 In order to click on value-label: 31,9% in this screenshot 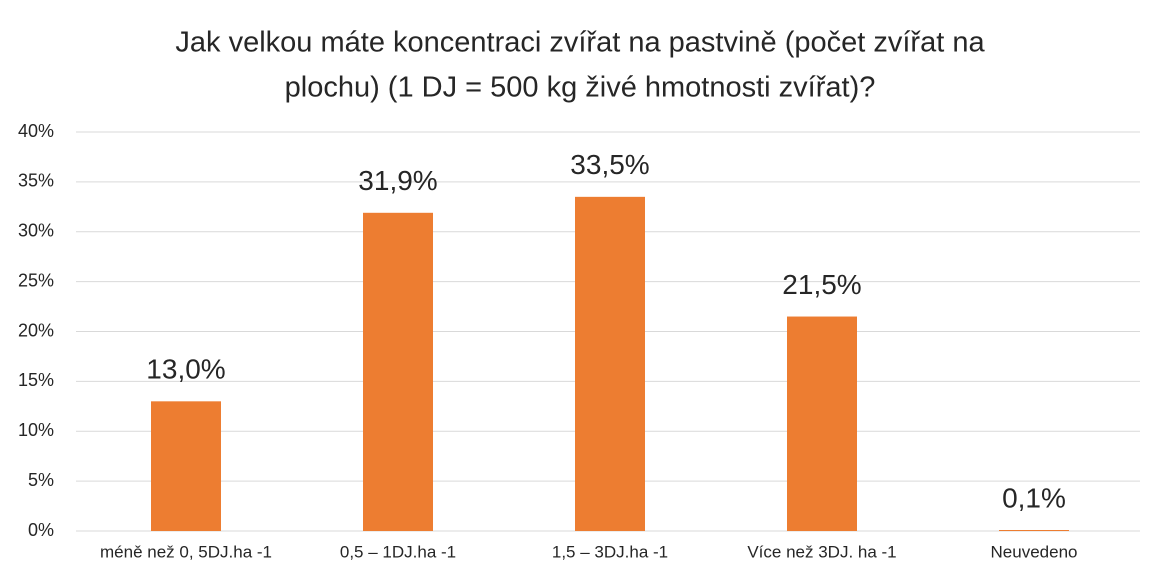, I will do `click(397, 180)`.